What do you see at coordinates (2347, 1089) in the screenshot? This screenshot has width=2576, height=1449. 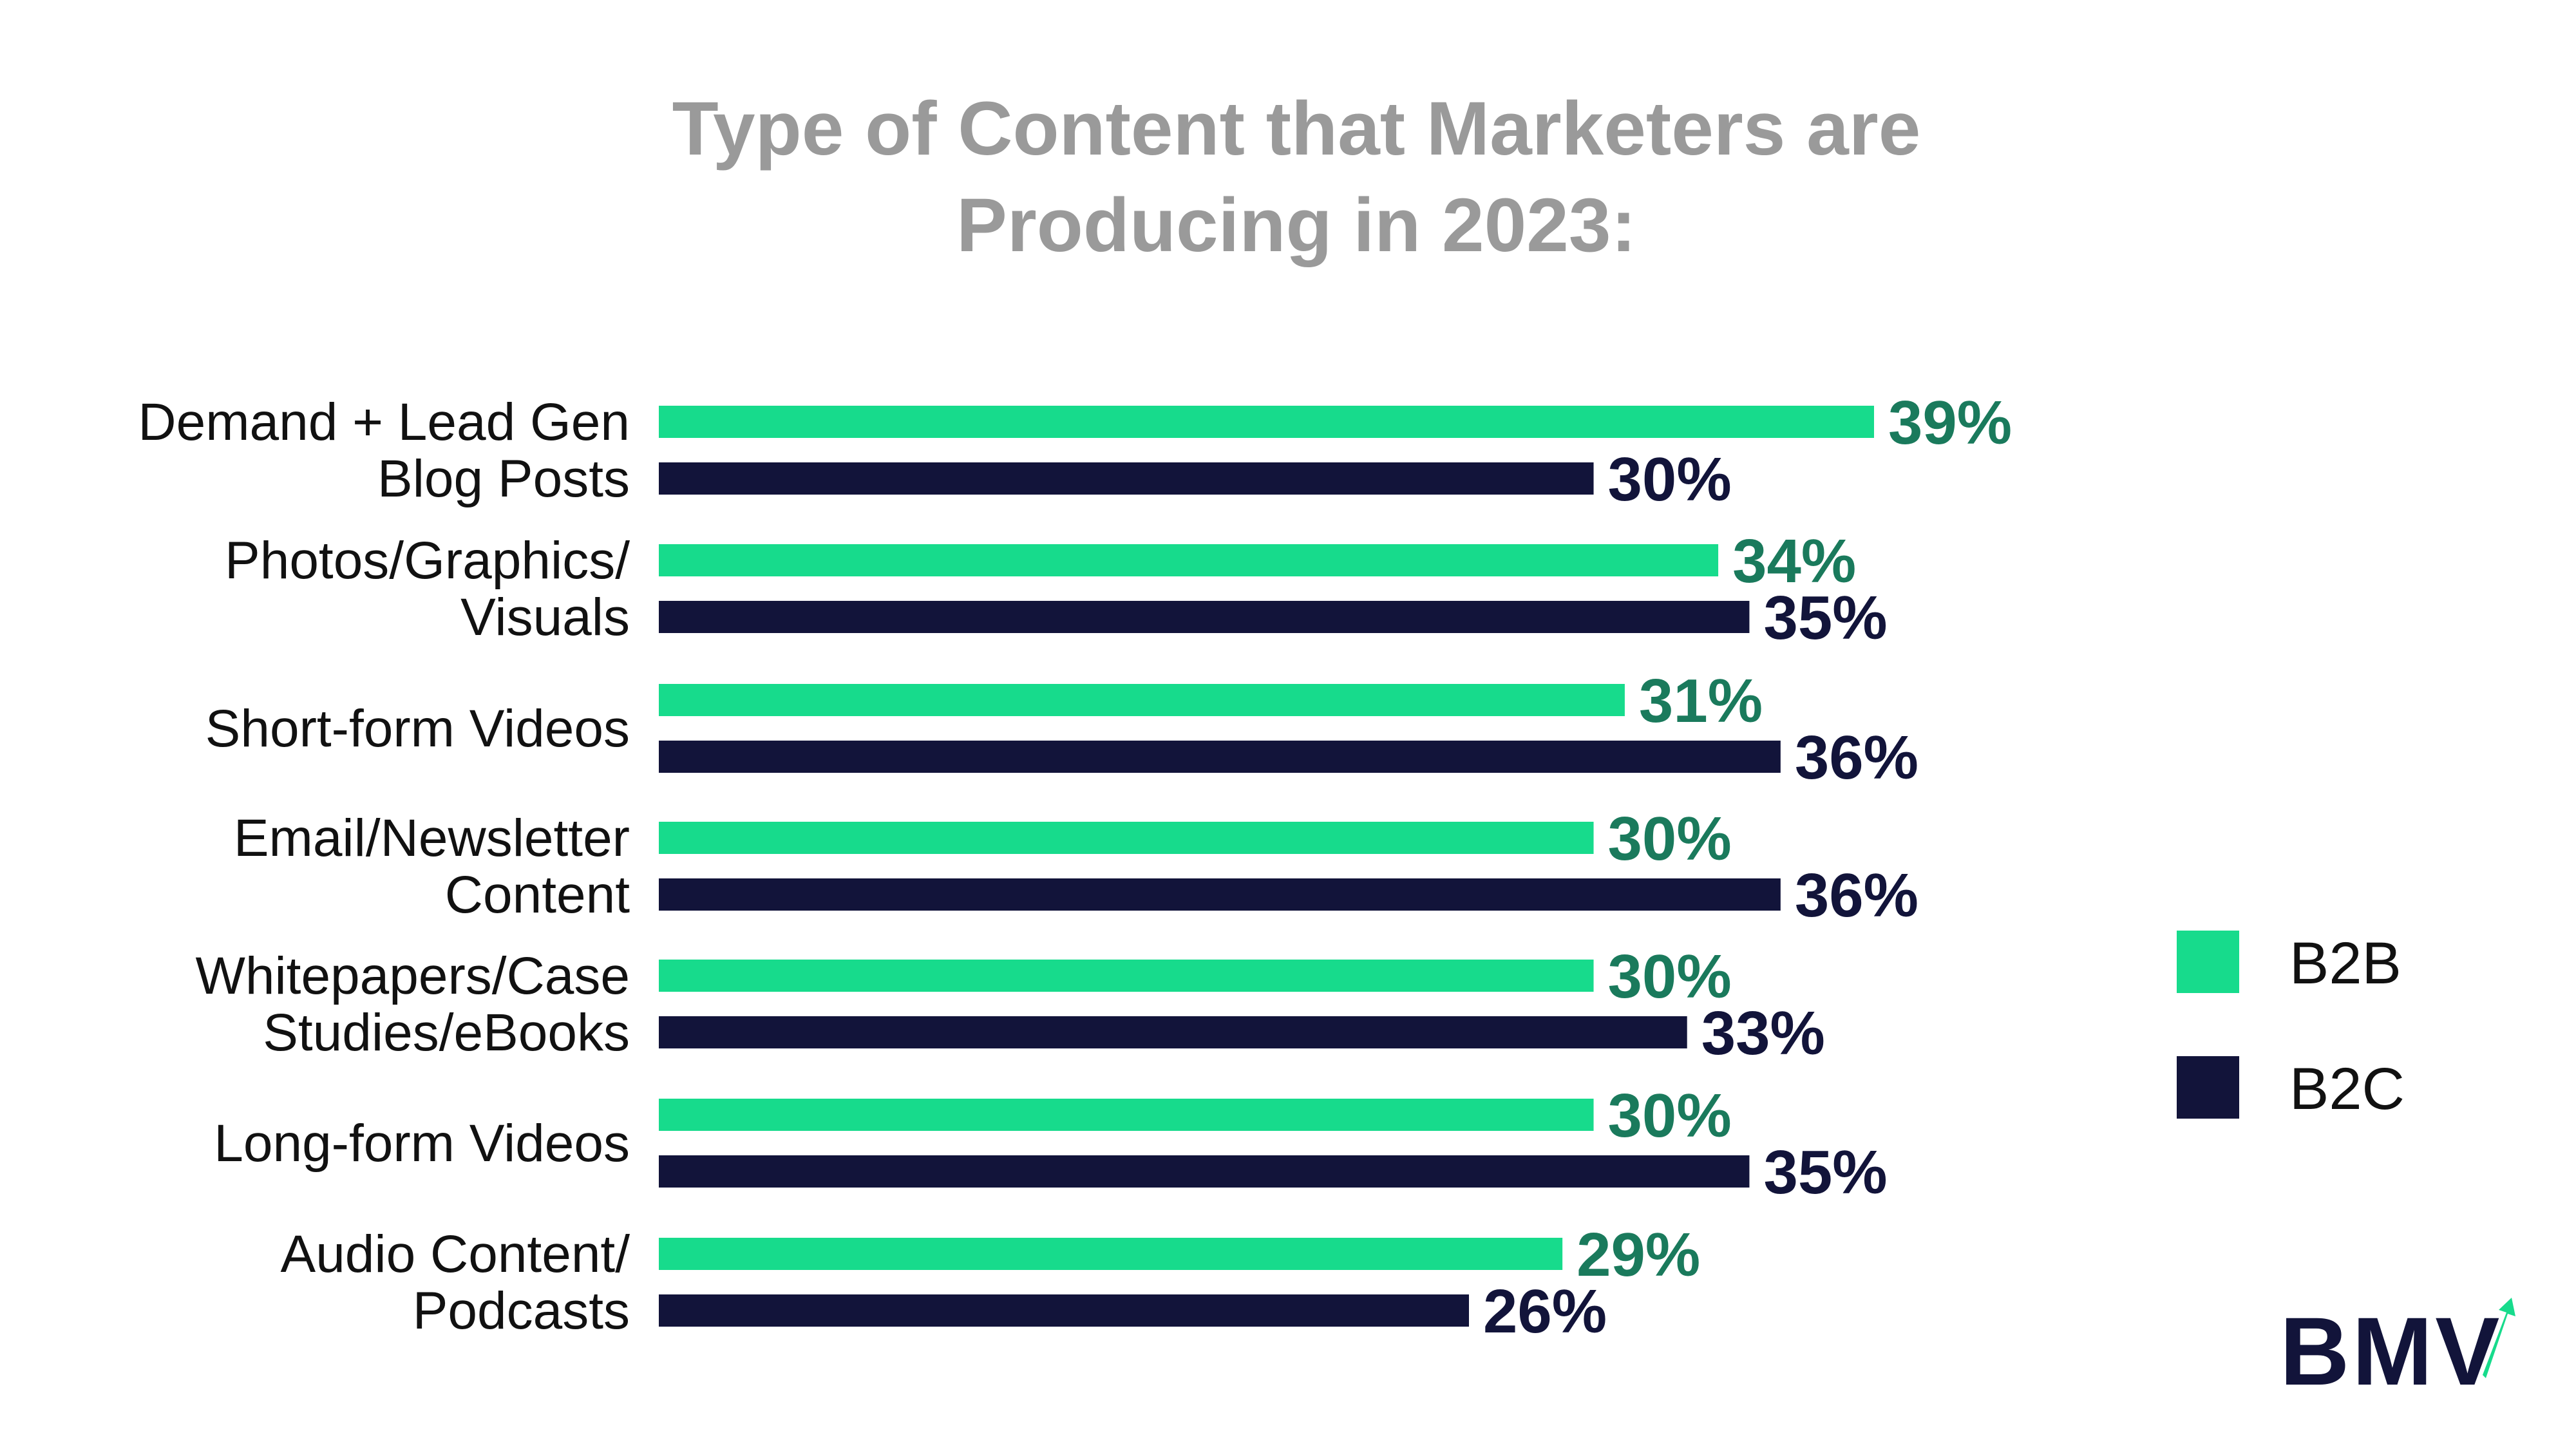 I see `legend-label-b2c: B2C` at bounding box center [2347, 1089].